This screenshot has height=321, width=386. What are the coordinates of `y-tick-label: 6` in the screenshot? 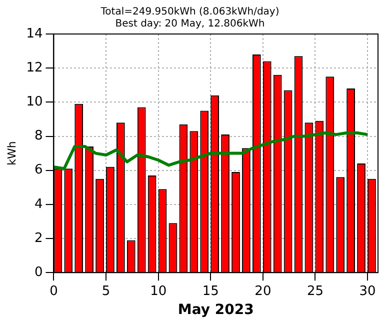 It's located at (38, 170).